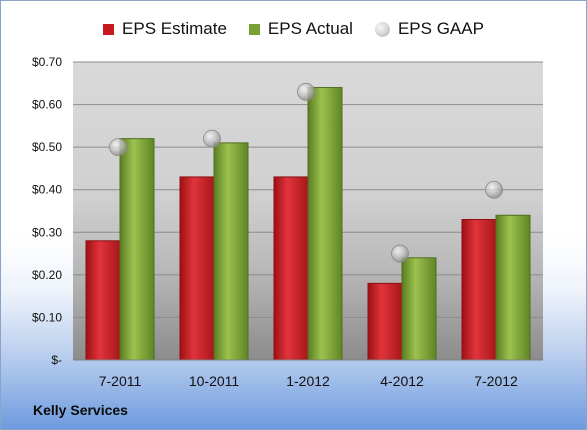 This screenshot has width=587, height=430. Describe the element at coordinates (310, 28) in the screenshot. I see `legend-label-actual: EPS Actual` at that location.